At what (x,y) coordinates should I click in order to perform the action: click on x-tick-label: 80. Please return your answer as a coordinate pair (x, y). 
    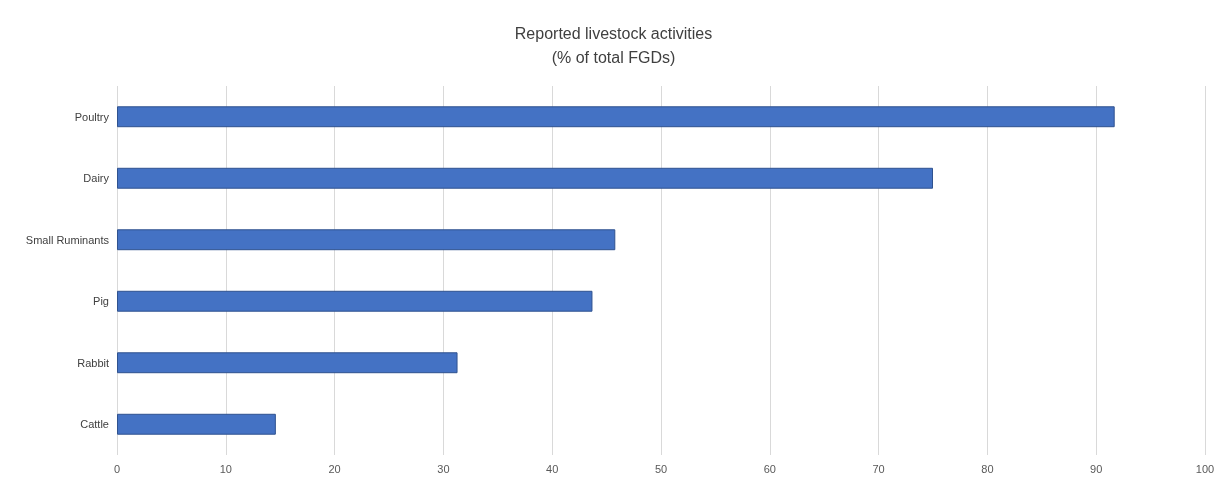
    Looking at the image, I should click on (987, 468).